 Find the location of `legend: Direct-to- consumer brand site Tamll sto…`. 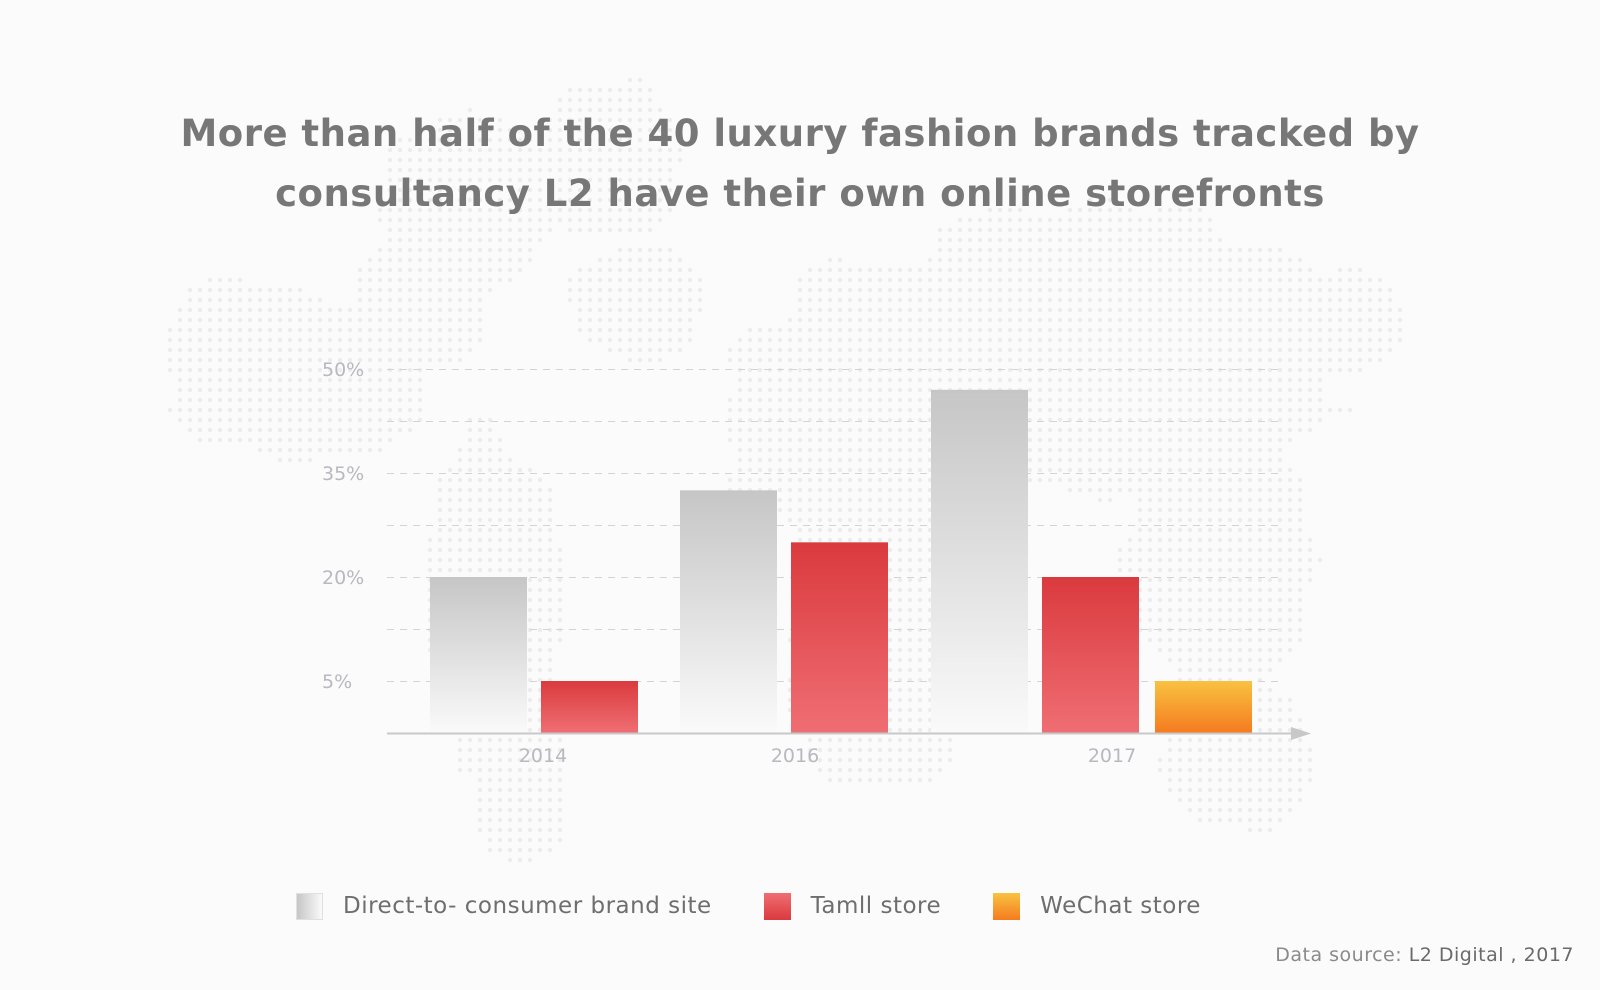

legend: Direct-to- consumer brand site Tamll sto… is located at coordinates (774, 906).